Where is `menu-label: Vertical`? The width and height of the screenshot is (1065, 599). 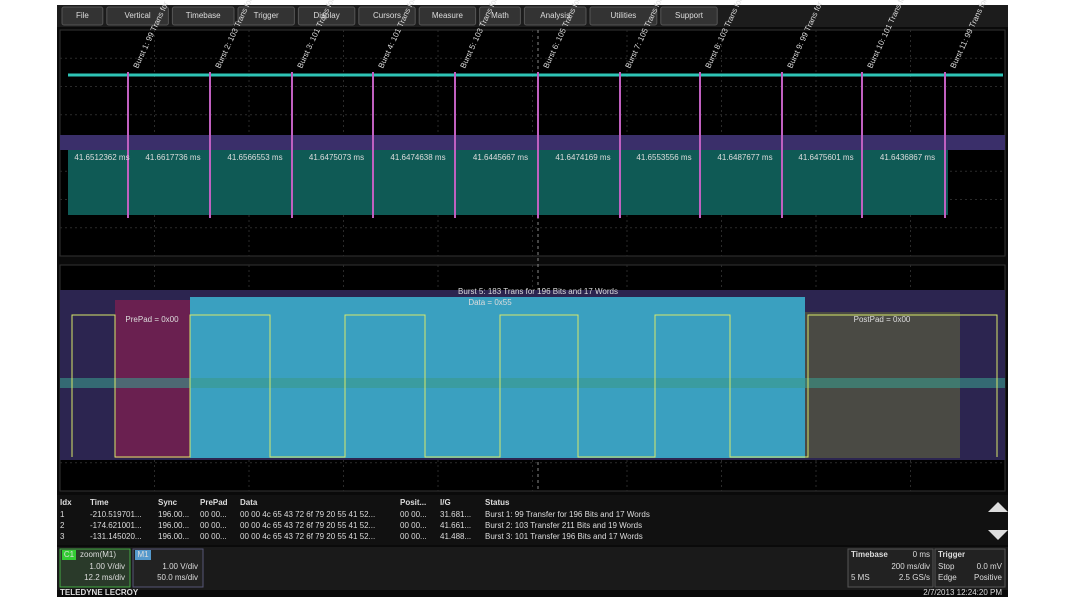 menu-label: Vertical is located at coordinates (137, 15).